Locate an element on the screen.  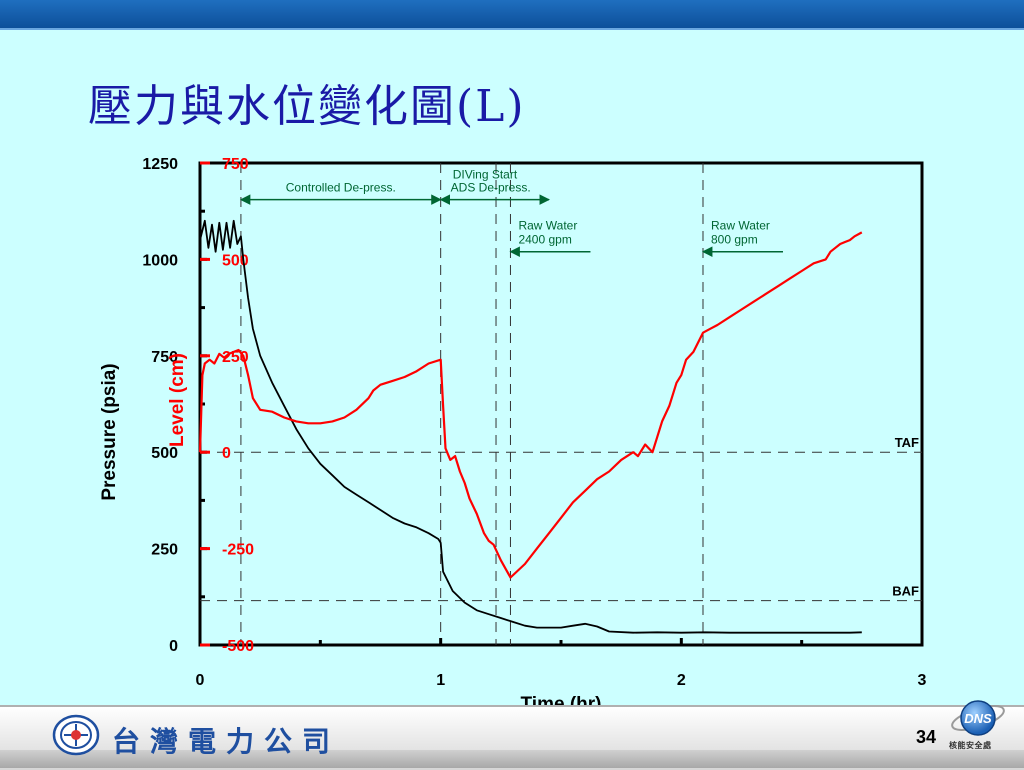
y-left-tick-label: 1250 is located at coordinates (160, 164).